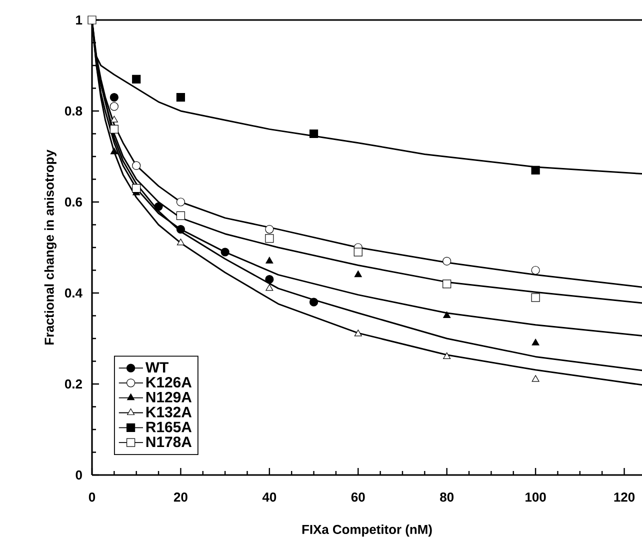 This screenshot has width=642, height=550. I want to click on x-axis-title: FIXa Competitor (nM), so click(367, 530).